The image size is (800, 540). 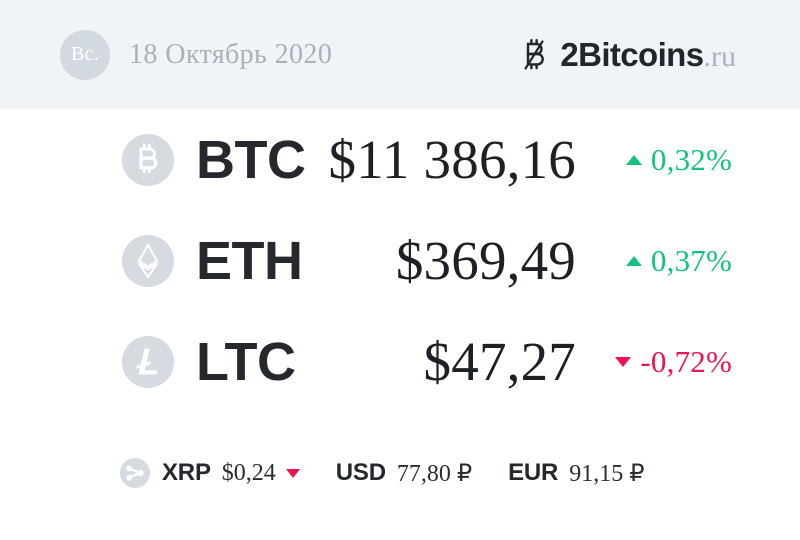 What do you see at coordinates (246, 361) in the screenshot?
I see `coin-ticker-ltc: LTC` at bounding box center [246, 361].